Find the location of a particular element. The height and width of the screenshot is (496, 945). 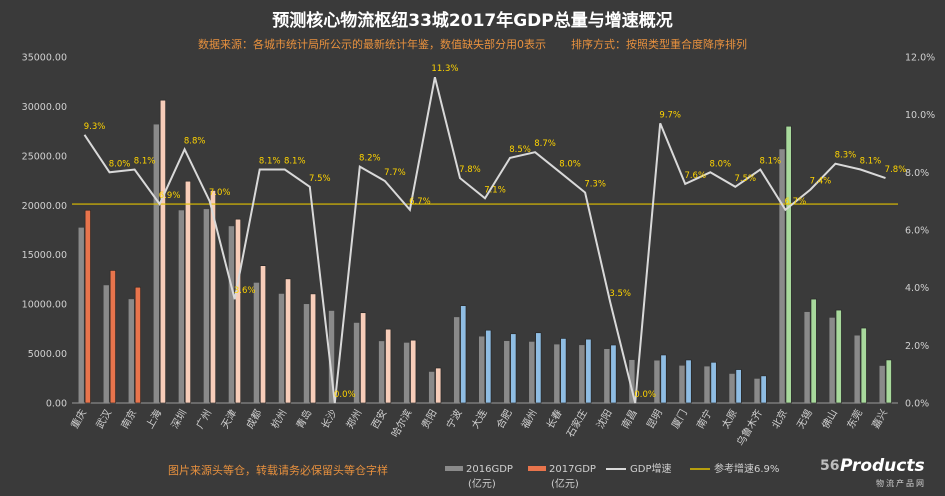

growth-label-21: 3.5% is located at coordinates (620, 294).